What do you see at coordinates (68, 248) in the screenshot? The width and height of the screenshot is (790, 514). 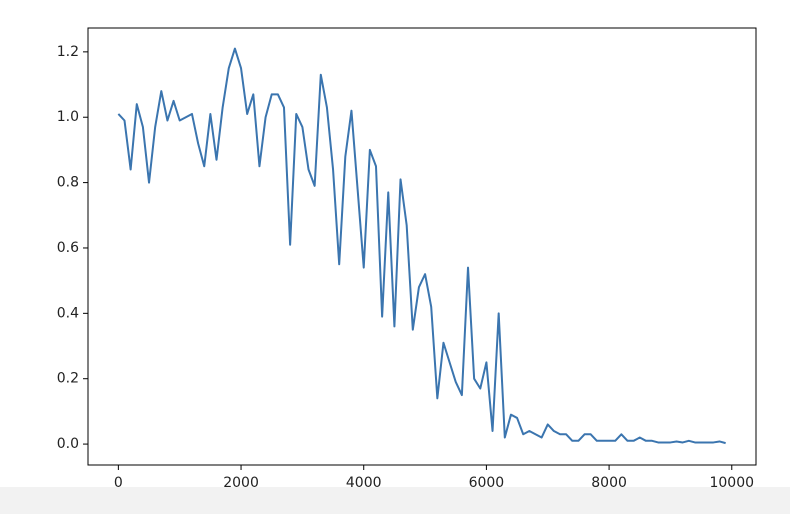 I see `y-tick-label: 0.6` at bounding box center [68, 248].